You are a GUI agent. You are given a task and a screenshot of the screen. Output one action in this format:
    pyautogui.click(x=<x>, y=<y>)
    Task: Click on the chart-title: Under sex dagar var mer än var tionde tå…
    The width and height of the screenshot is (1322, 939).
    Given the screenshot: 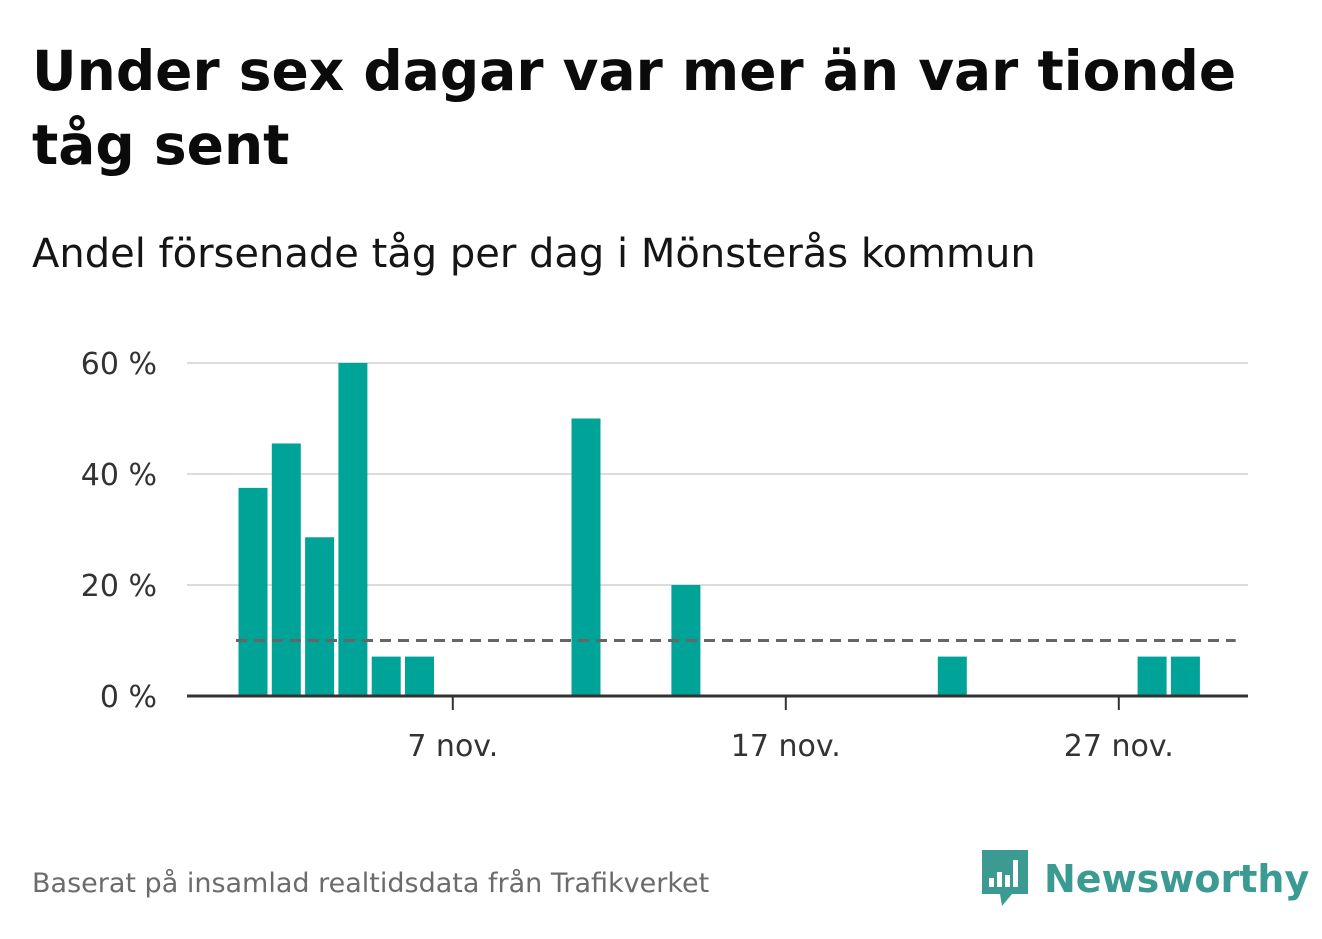 What is the action you would take?
    pyautogui.click(x=634, y=108)
    